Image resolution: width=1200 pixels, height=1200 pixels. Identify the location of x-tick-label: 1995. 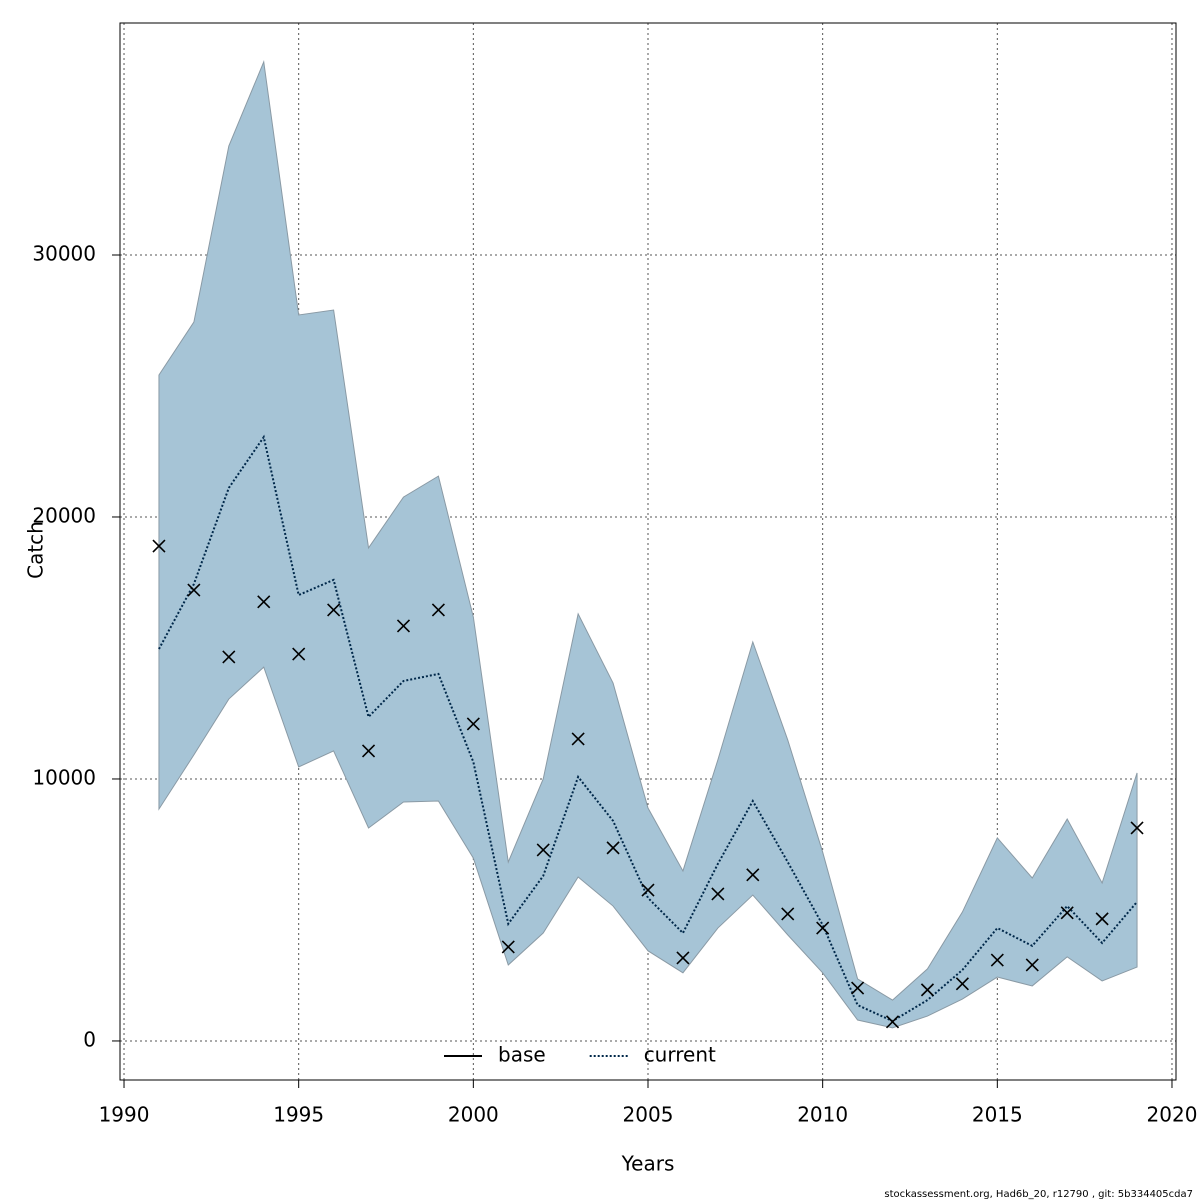
(298, 1115).